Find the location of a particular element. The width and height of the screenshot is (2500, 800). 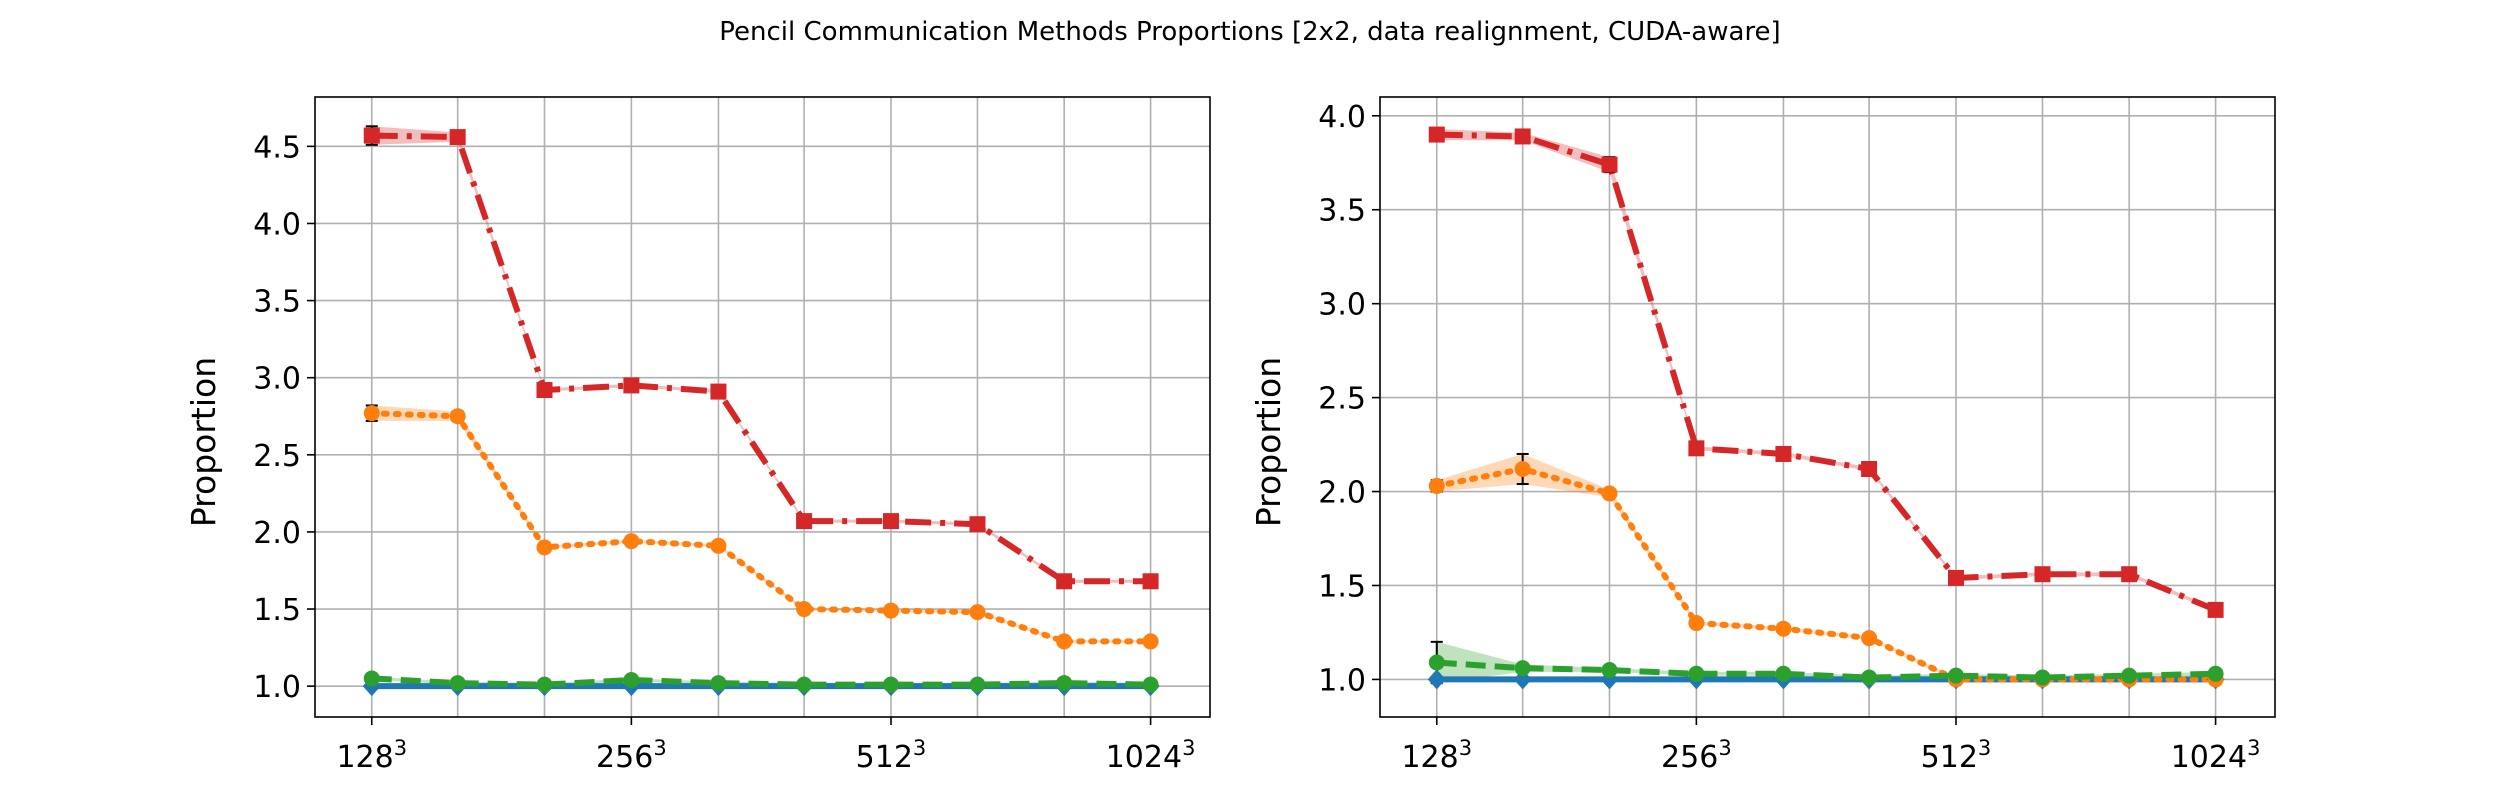

series-green-band is located at coordinates (1826, 662).